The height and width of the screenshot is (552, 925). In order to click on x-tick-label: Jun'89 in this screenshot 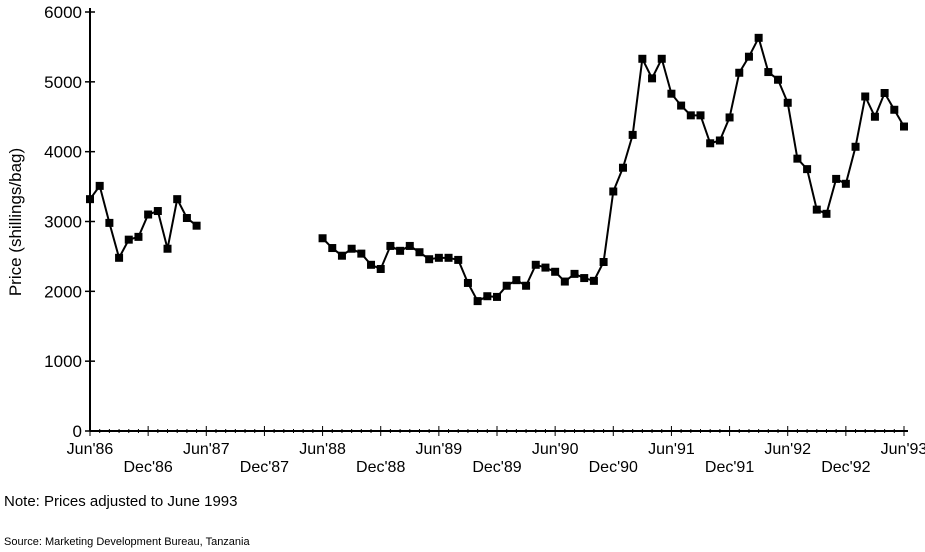, I will do `click(439, 449)`.